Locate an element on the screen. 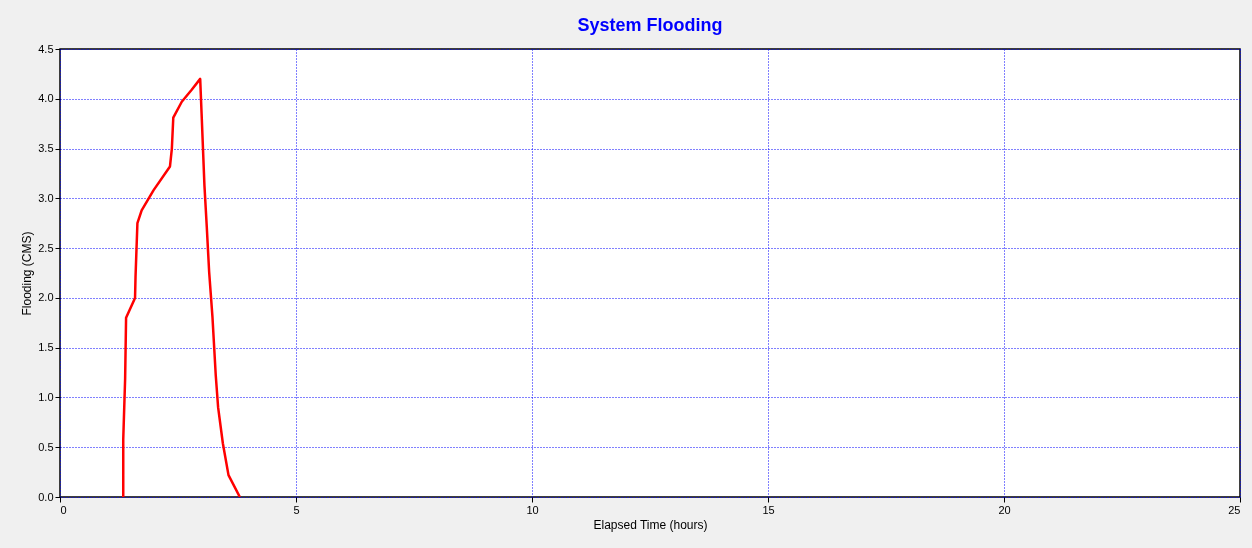 Image resolution: width=1252 pixels, height=548 pixels. y-tick-label: 1.5 is located at coordinates (46, 347).